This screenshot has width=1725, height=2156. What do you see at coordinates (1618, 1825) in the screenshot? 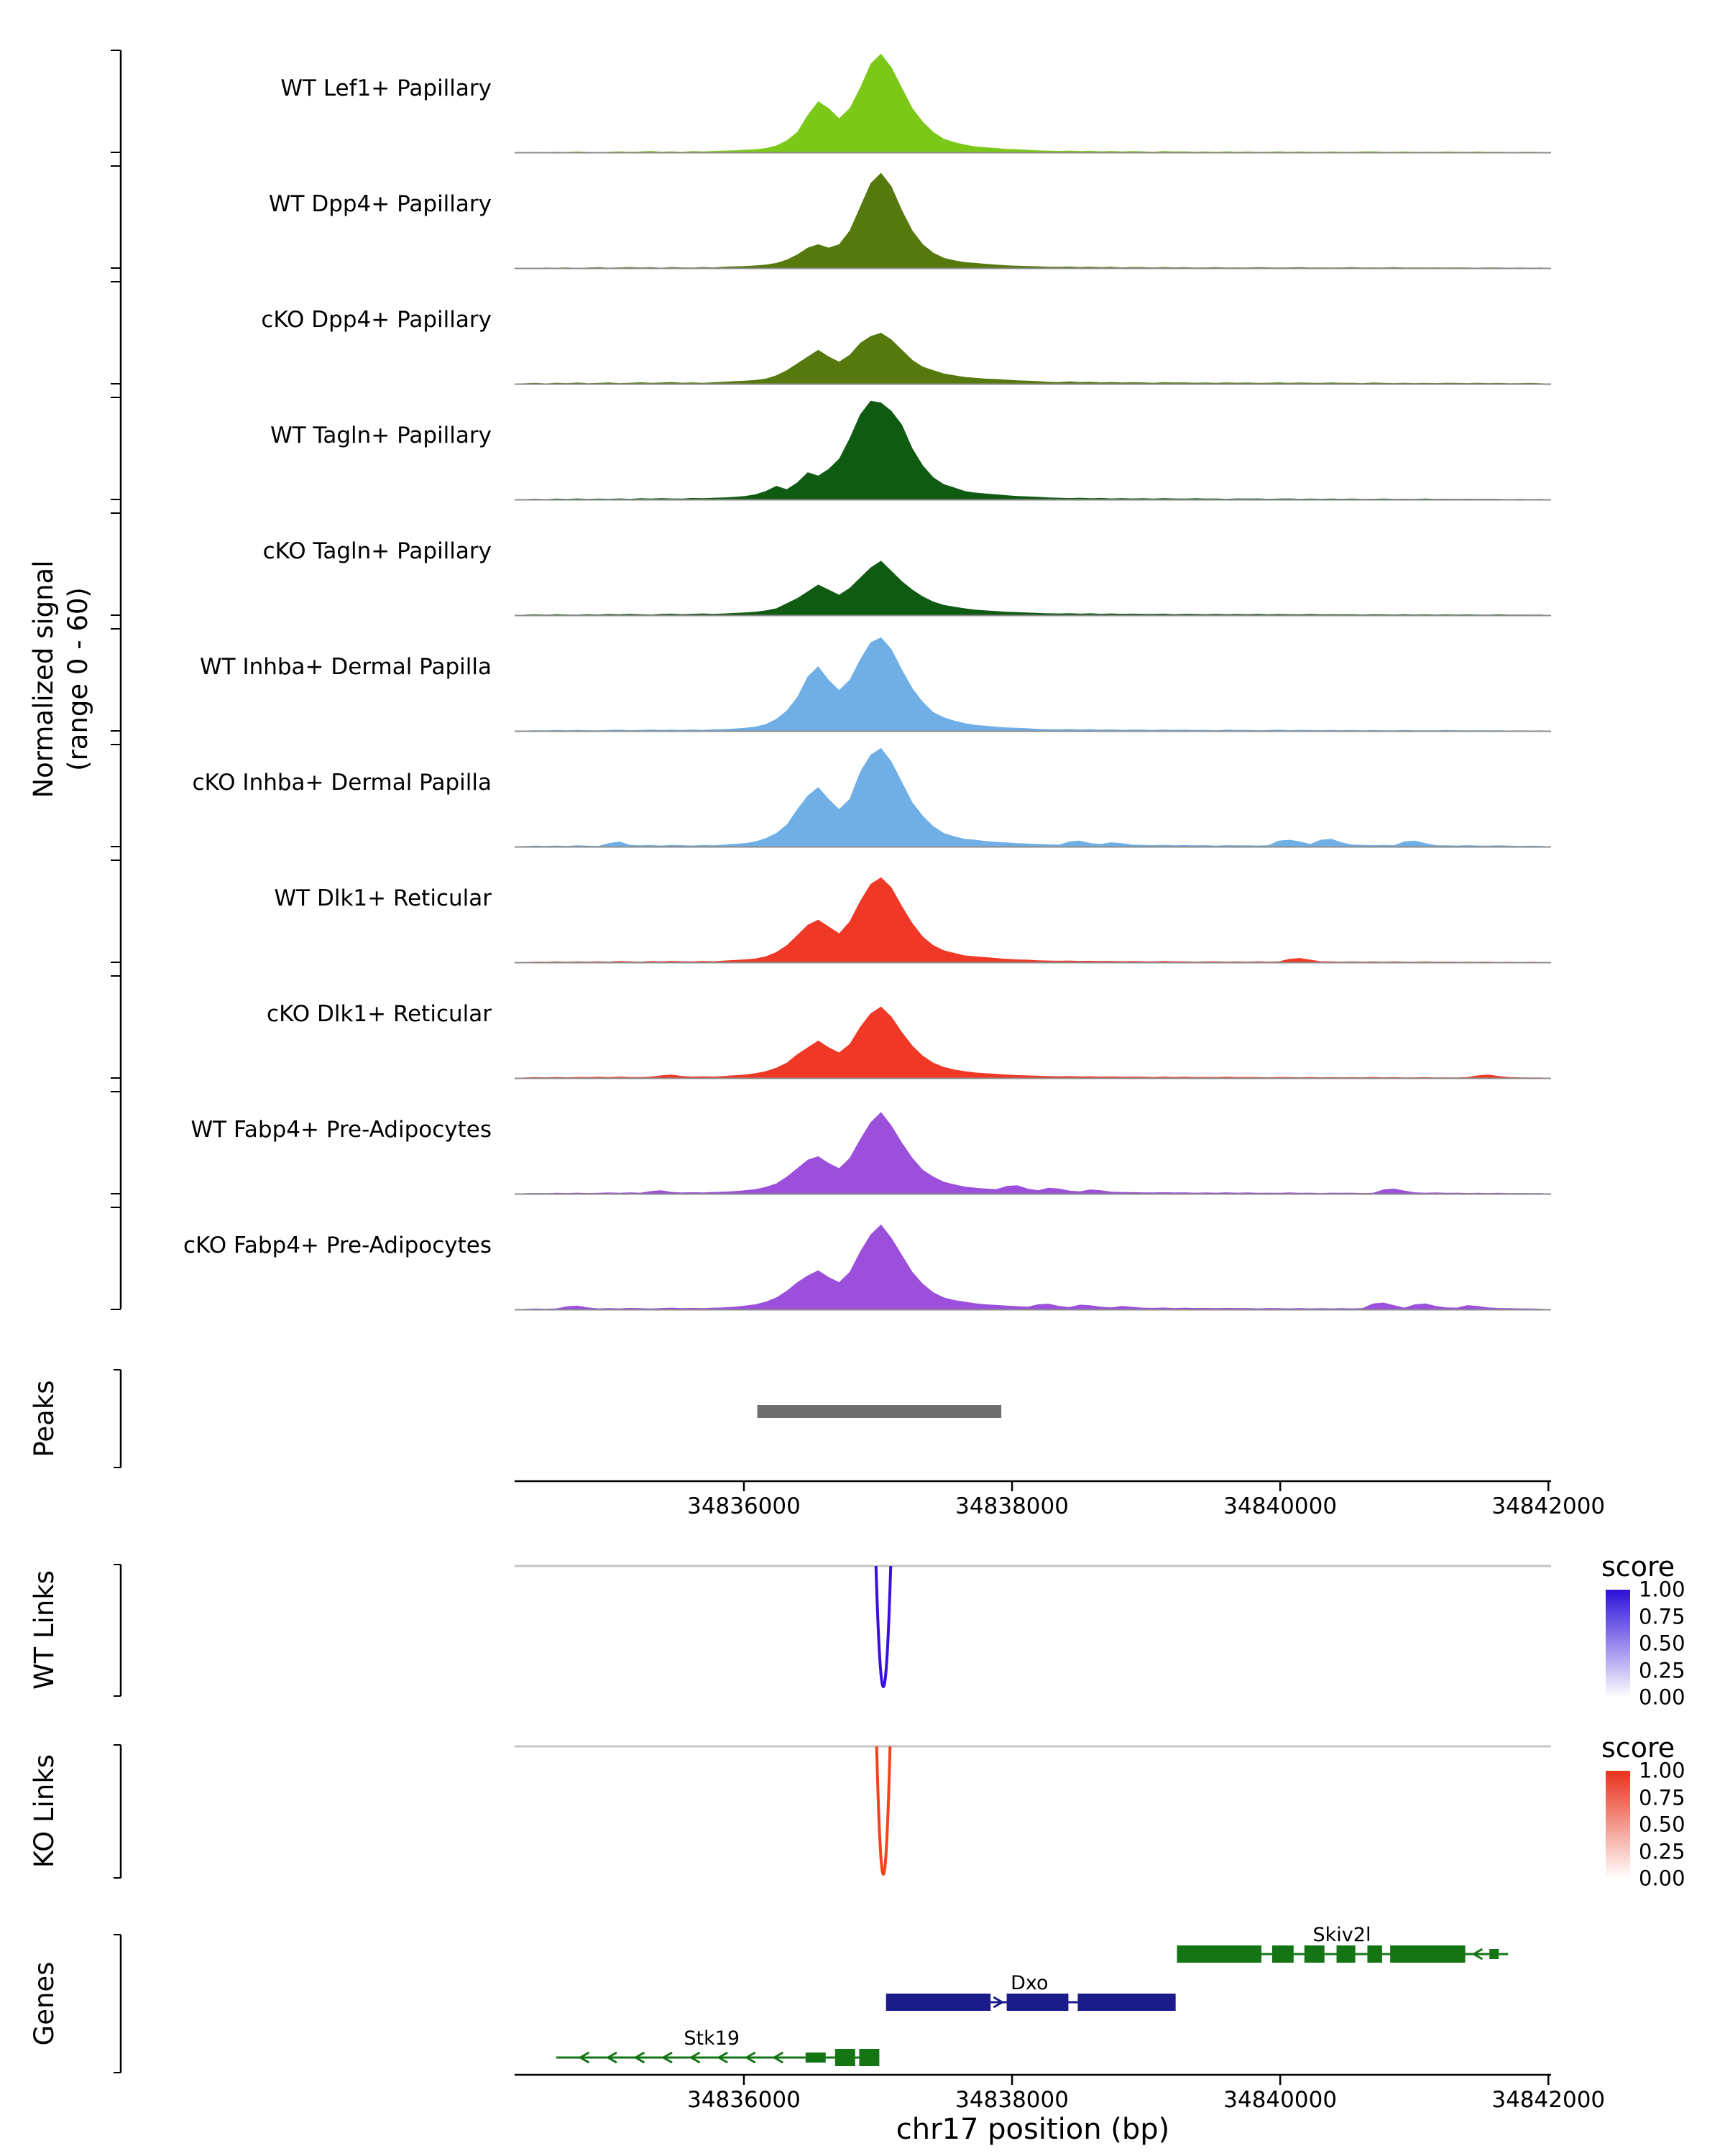
I see `ko-score-gradient-bar` at bounding box center [1618, 1825].